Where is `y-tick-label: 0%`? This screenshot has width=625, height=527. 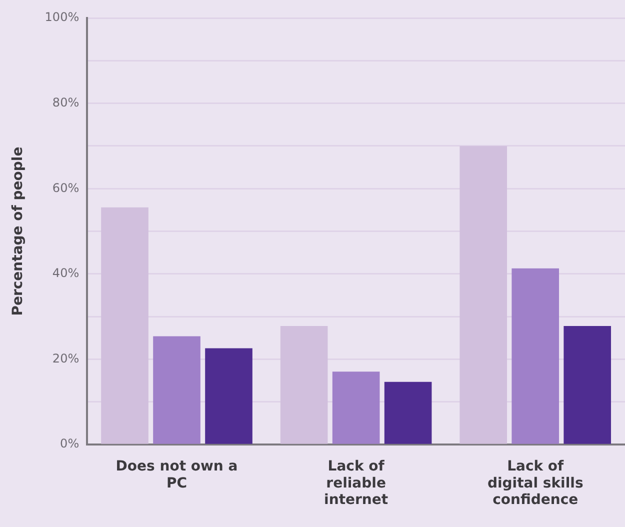
y-tick-label: 0% is located at coordinates (70, 443).